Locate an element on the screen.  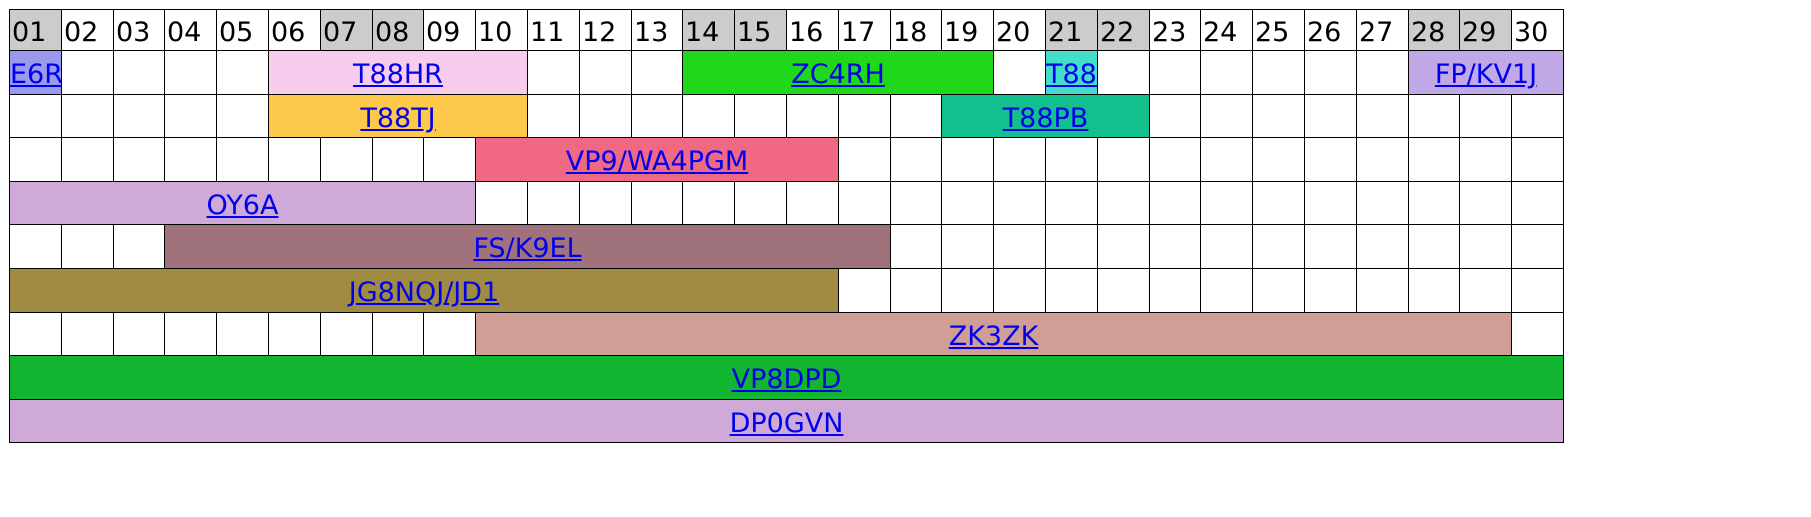
event-link: FP/KV1J is located at coordinates (1486, 74).